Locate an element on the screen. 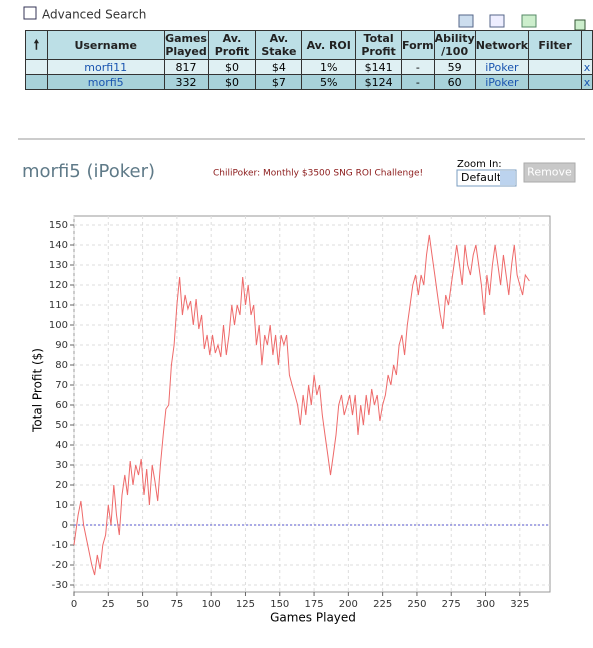 Image resolution: width=593 pixels, height=648 pixels. y-tick-label: 80 is located at coordinates (61, 365).